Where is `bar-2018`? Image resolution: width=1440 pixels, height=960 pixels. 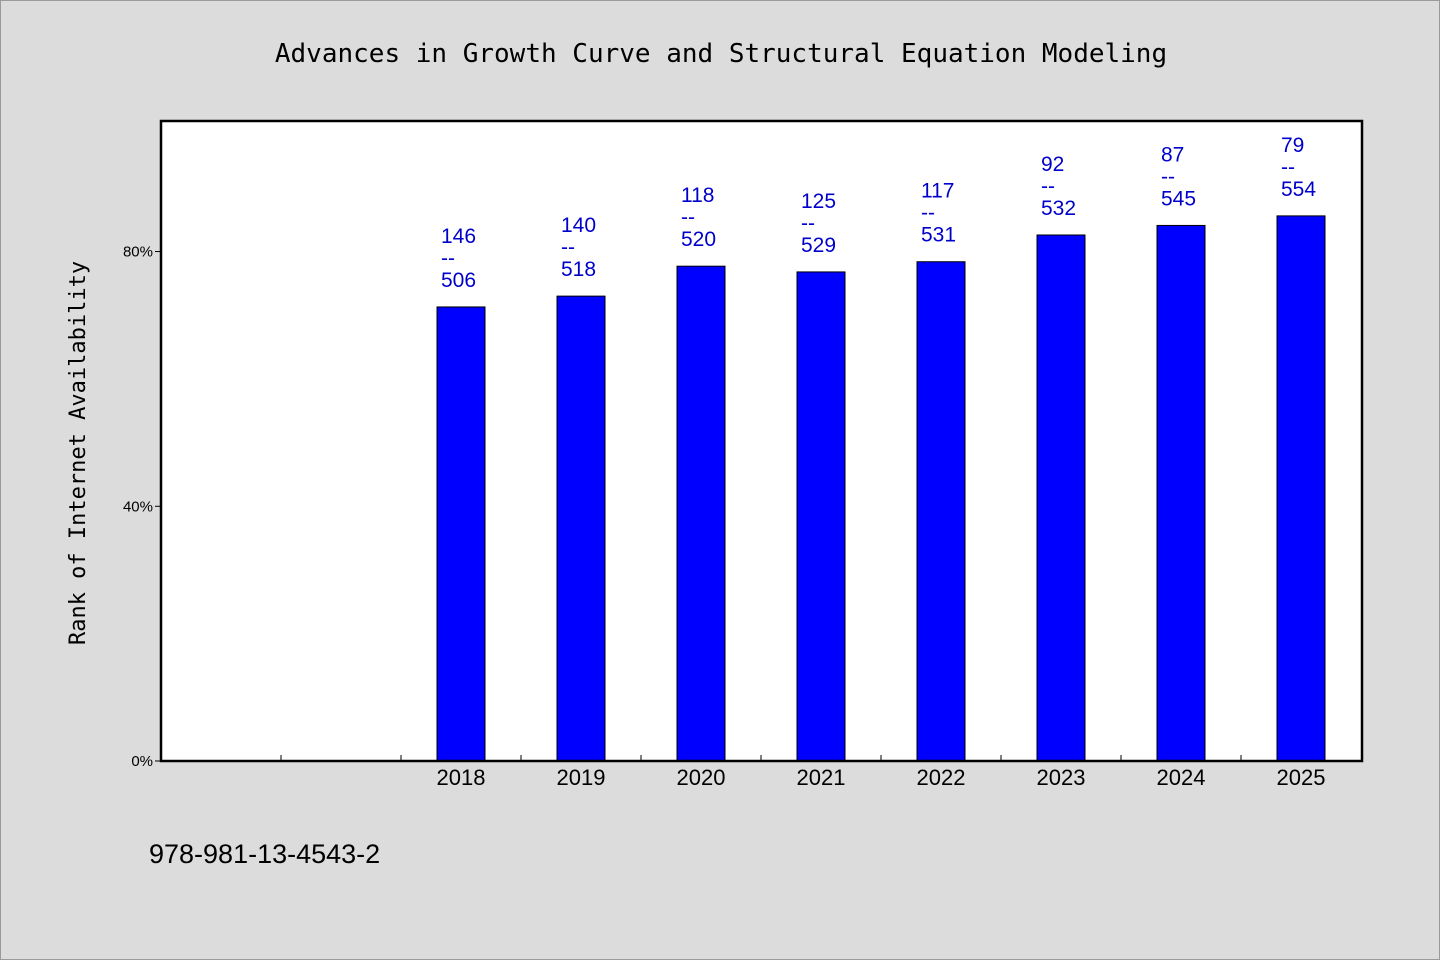 bar-2018 is located at coordinates (461, 534).